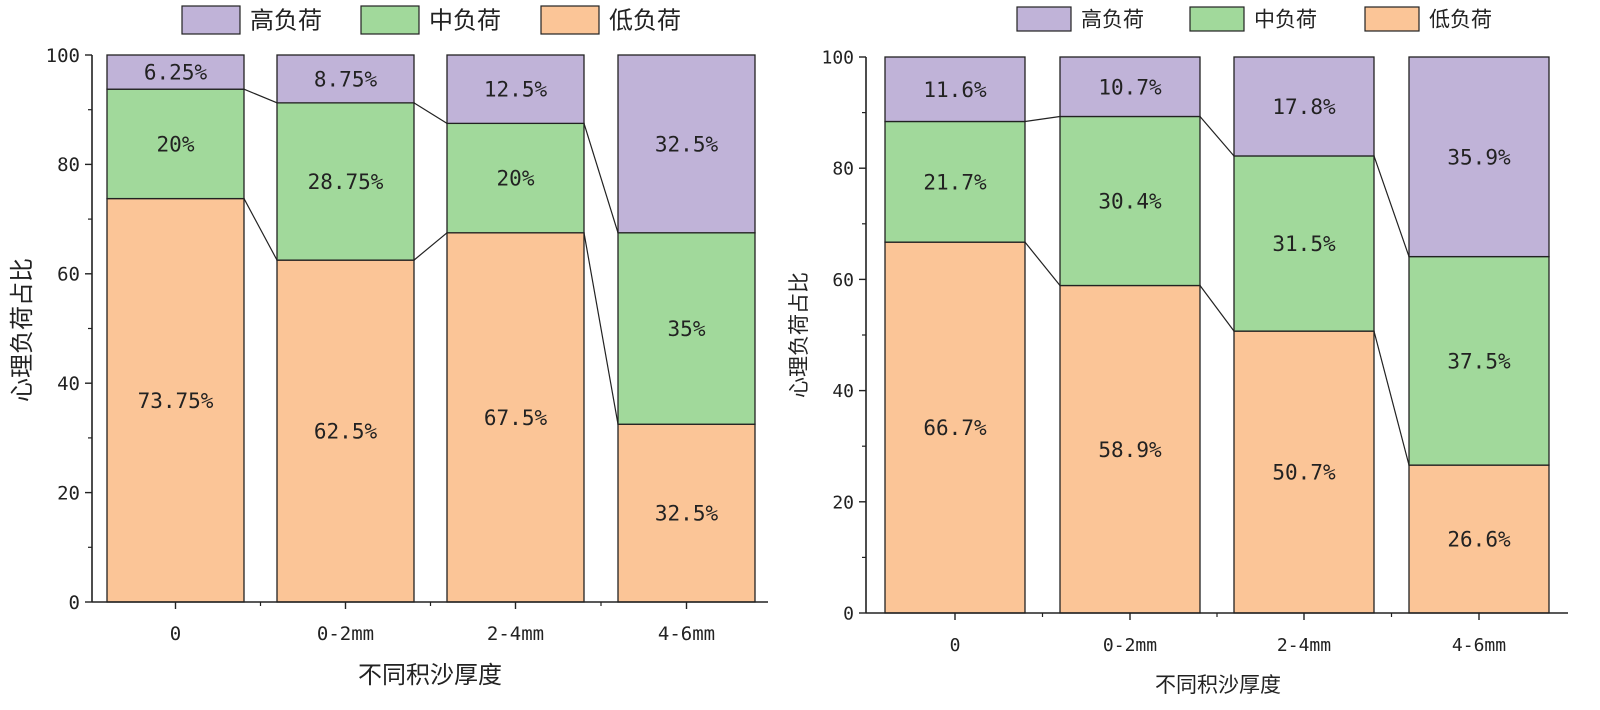 The height and width of the screenshot is (710, 1600). I want to click on data-label-mid-0-2mm: 30.4%, so click(1130, 202).